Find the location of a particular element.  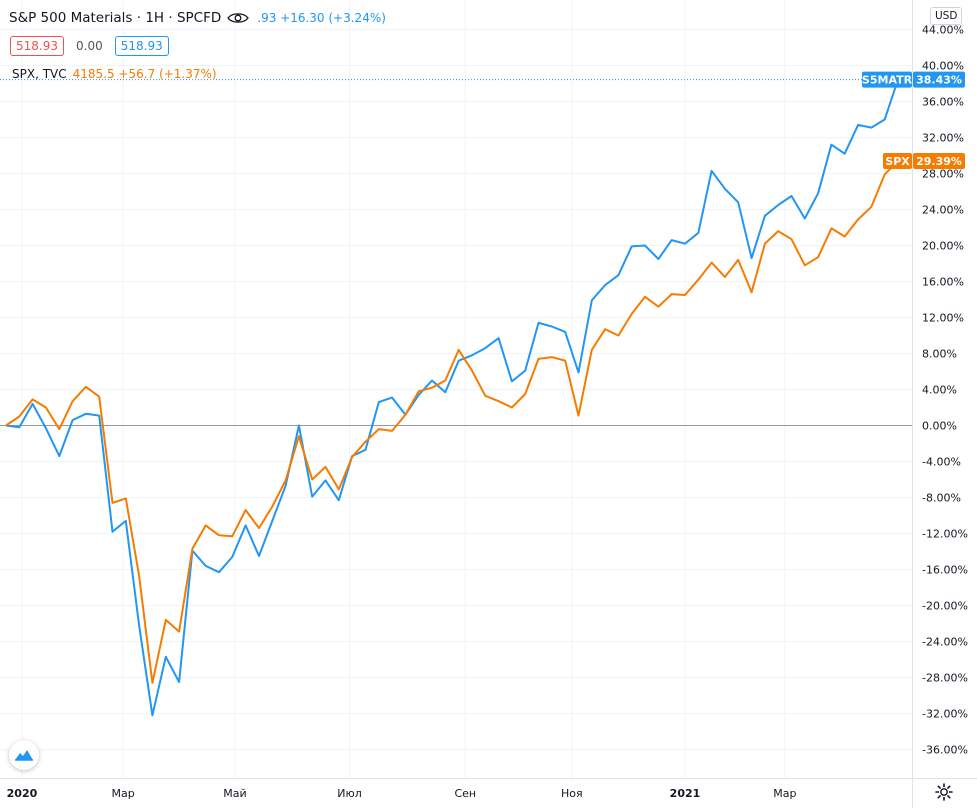

y-tick-label: -8.00% is located at coordinates (941, 498).